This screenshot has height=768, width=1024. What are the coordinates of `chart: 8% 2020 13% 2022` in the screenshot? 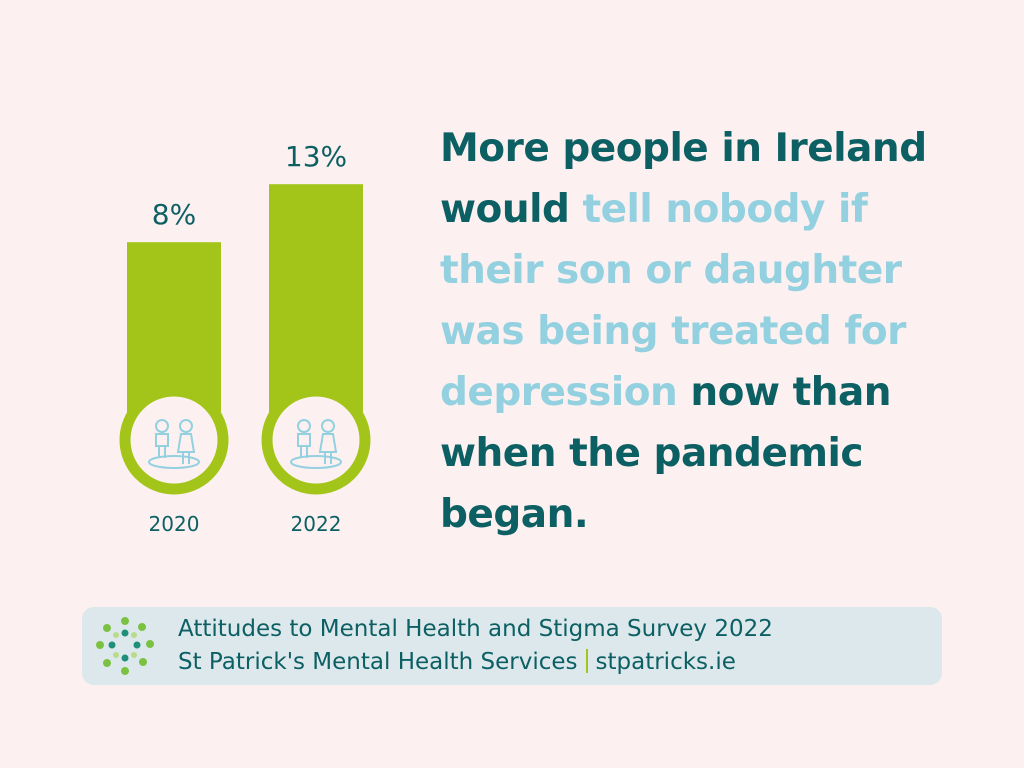 It's located at (245, 338).